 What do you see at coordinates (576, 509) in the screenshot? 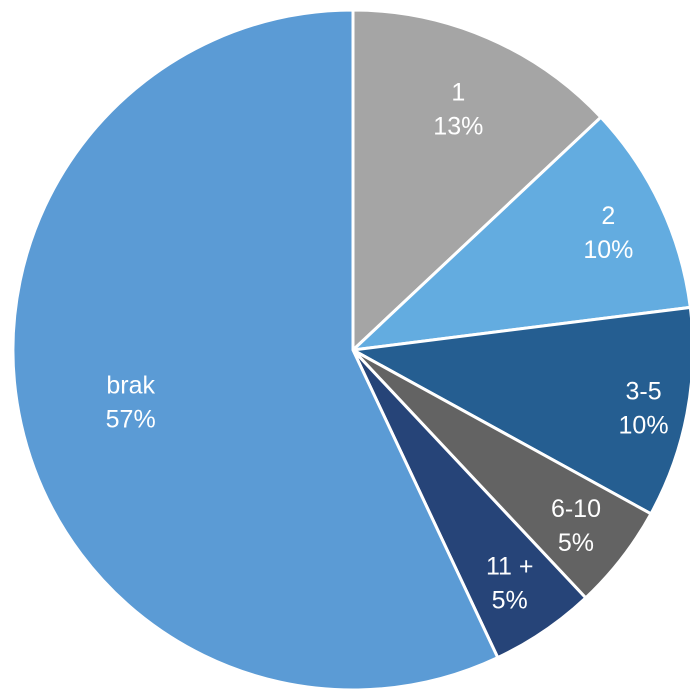
I see `slice-label-6-10: 6-10` at bounding box center [576, 509].